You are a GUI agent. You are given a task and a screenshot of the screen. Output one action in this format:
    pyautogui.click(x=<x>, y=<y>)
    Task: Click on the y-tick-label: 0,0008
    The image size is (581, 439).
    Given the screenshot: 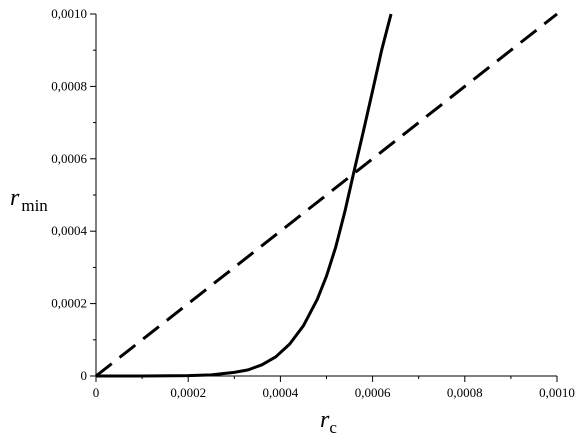 What is the action you would take?
    pyautogui.click(x=69, y=85)
    